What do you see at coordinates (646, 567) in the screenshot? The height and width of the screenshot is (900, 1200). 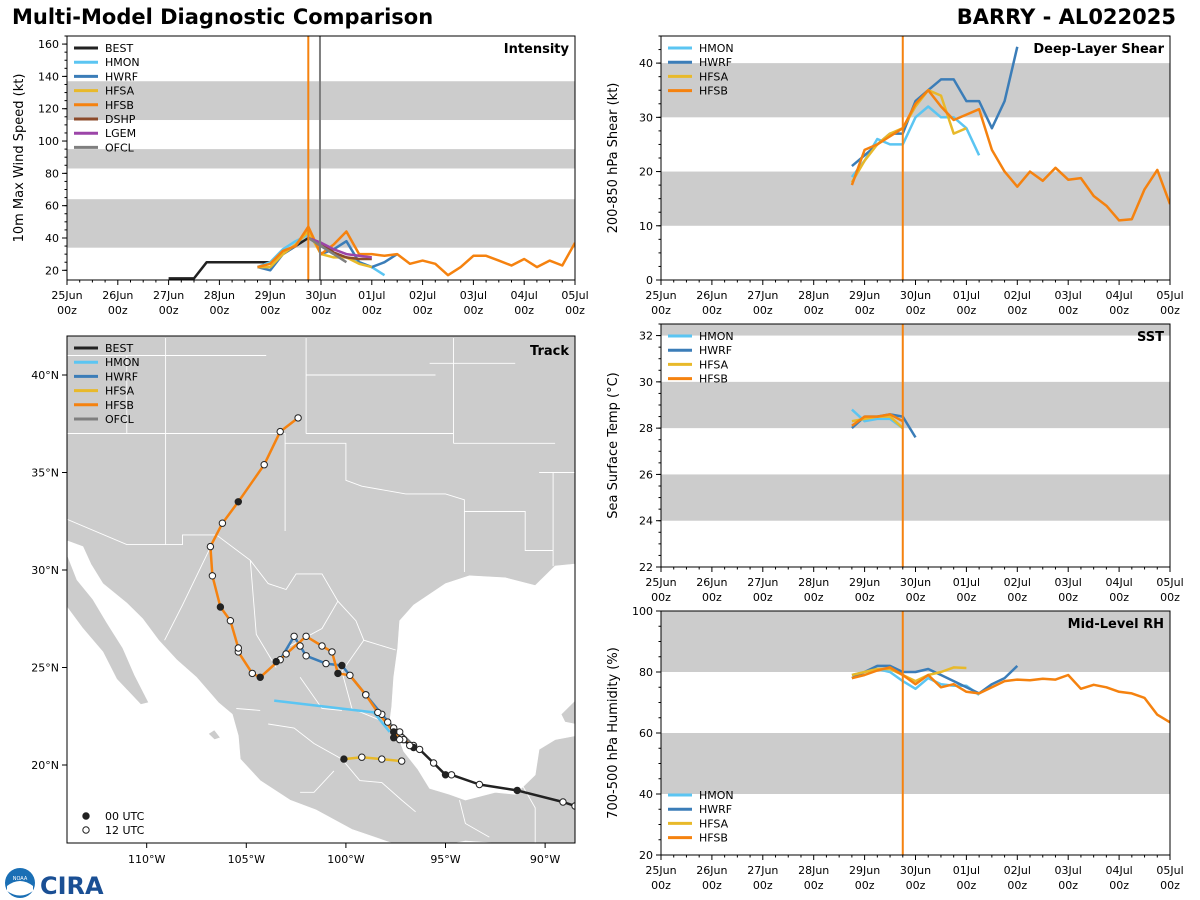 I see `sst-ytick-label: 22` at bounding box center [646, 567].